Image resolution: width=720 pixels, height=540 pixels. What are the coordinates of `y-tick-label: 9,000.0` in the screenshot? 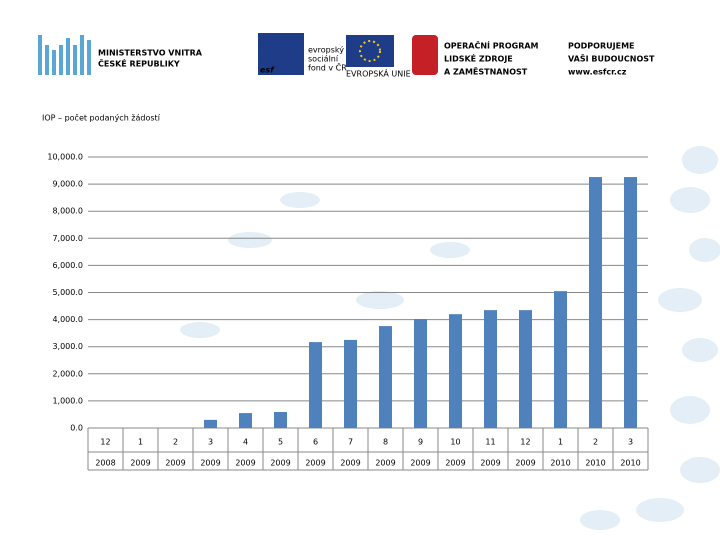 It's located at (67, 184).